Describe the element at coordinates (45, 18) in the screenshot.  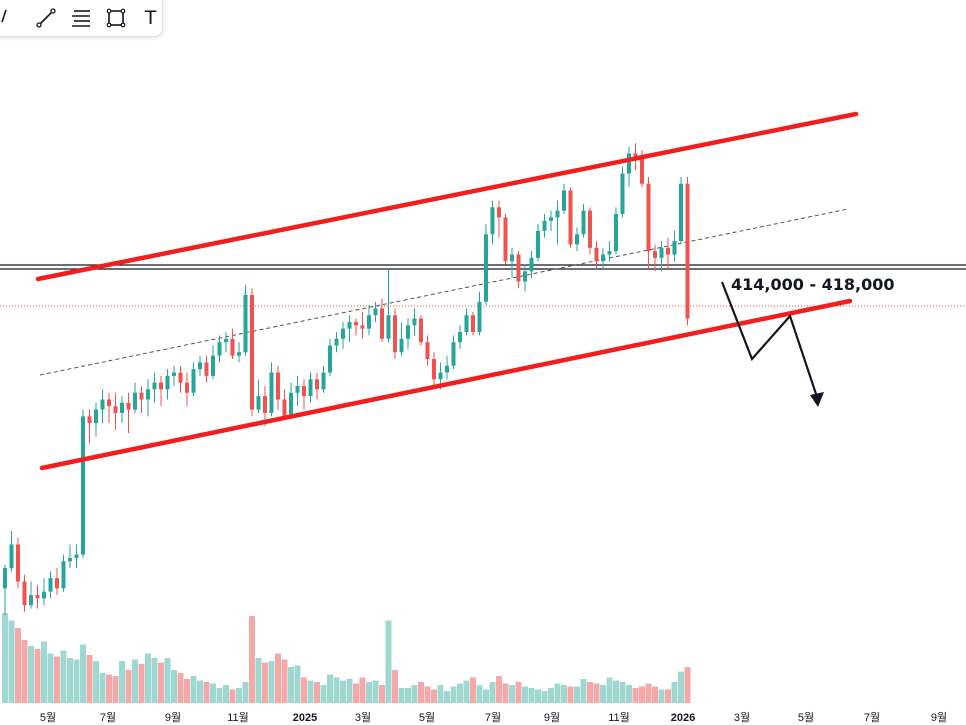
I see `trendline-tool-icon` at that location.